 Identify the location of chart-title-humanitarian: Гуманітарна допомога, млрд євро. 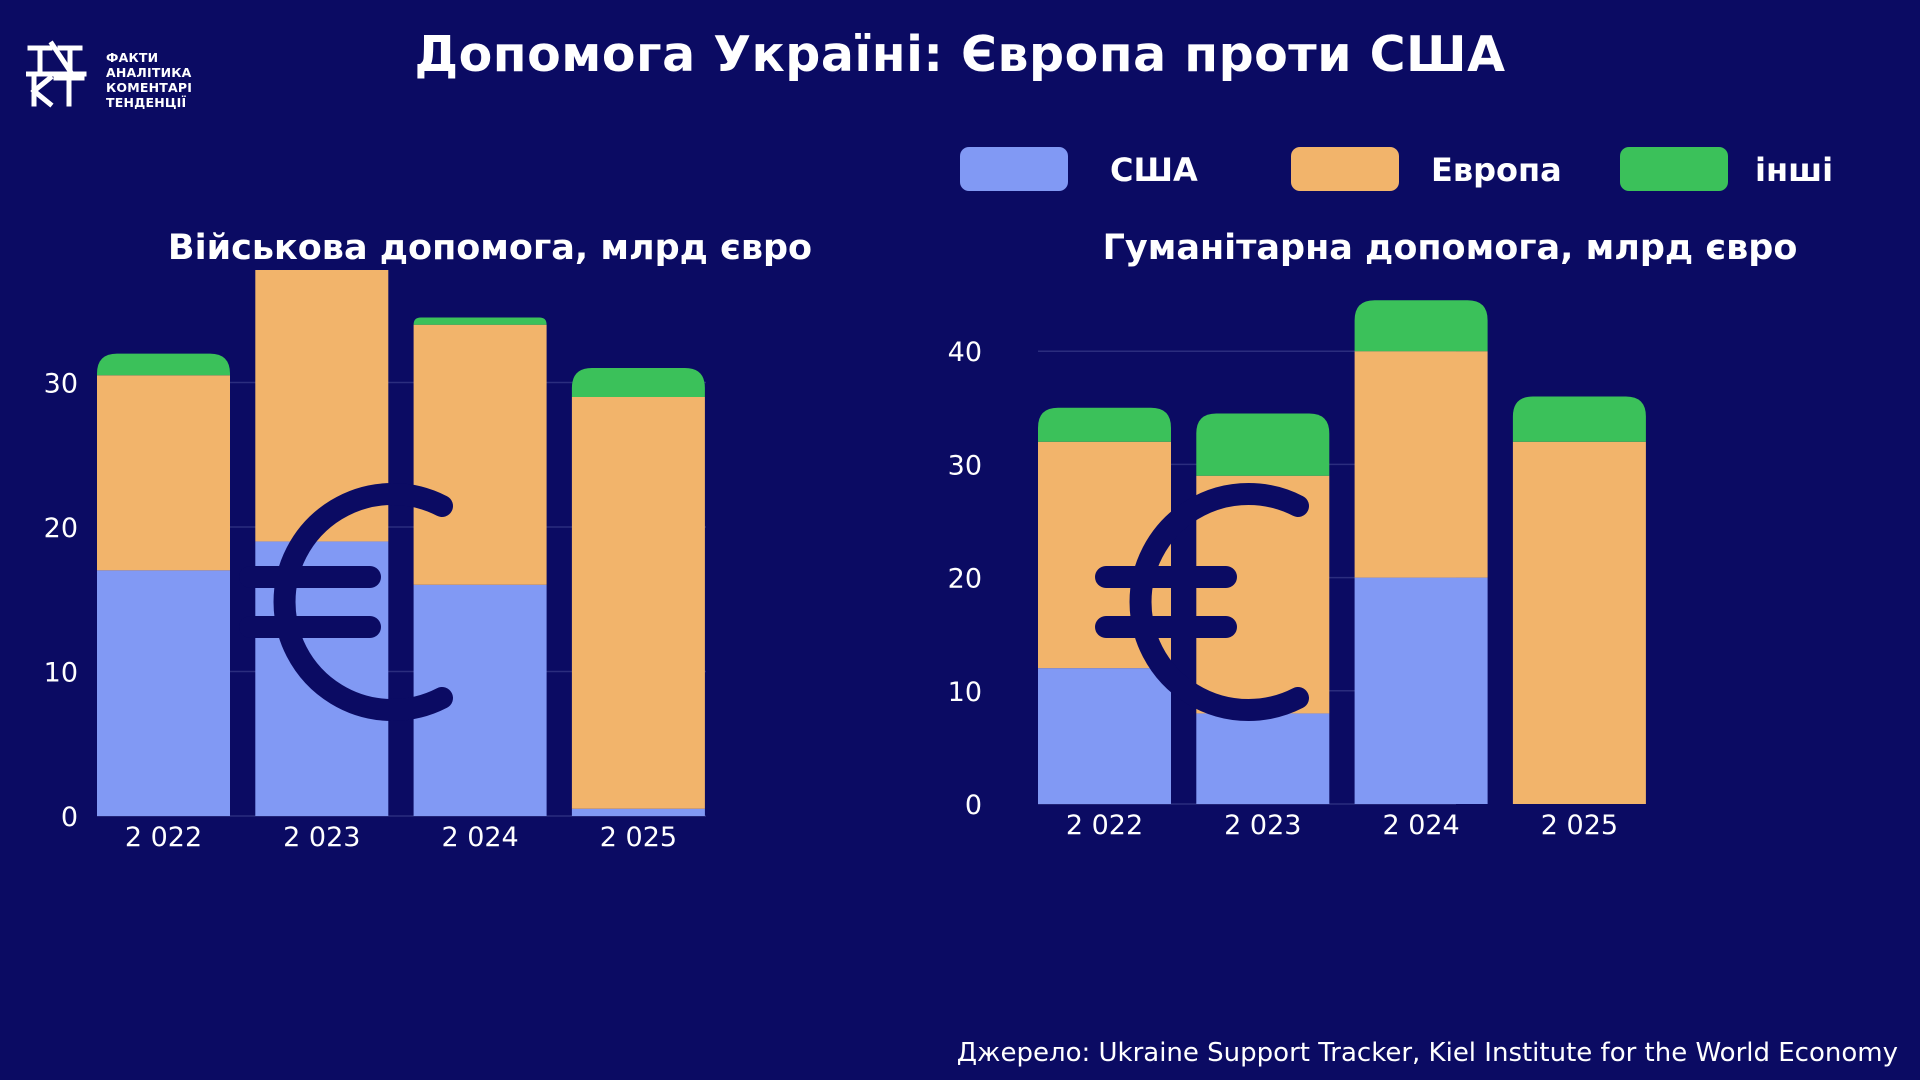
(1450, 248).